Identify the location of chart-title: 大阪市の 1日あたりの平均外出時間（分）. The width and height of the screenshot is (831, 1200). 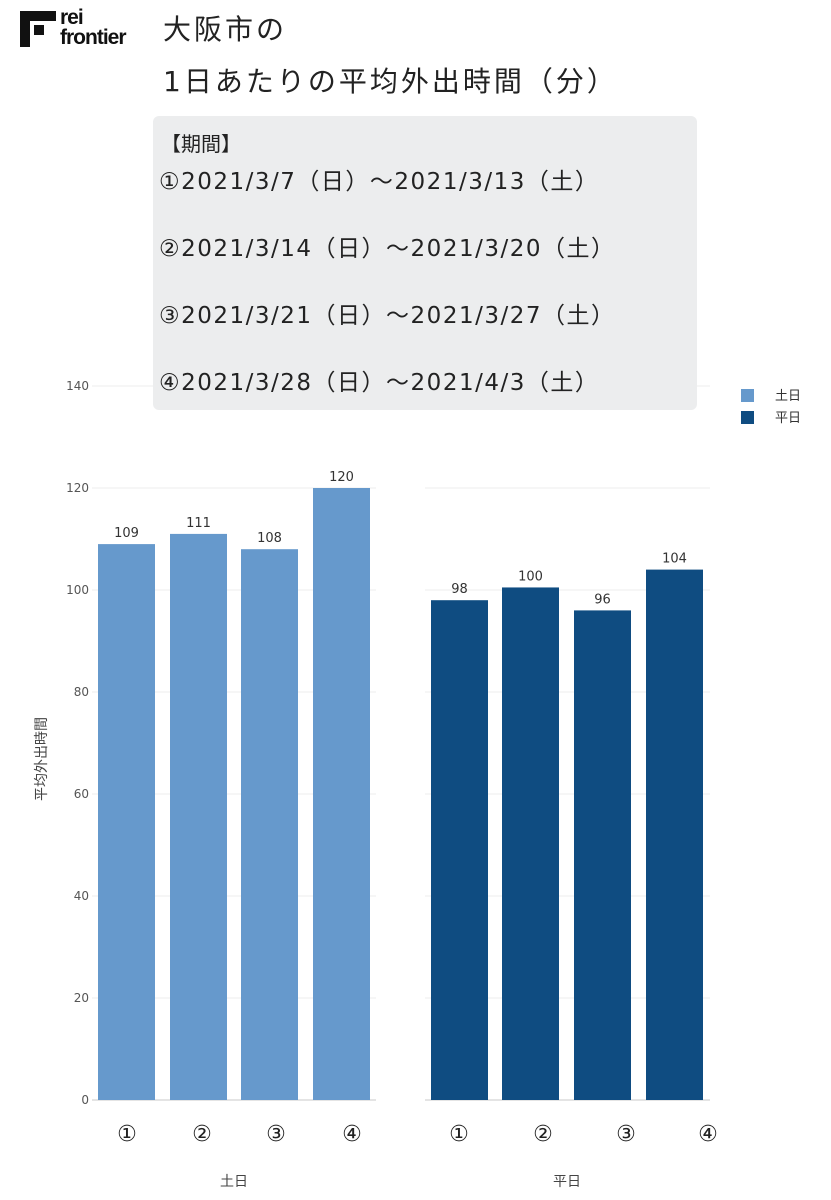
(390, 56).